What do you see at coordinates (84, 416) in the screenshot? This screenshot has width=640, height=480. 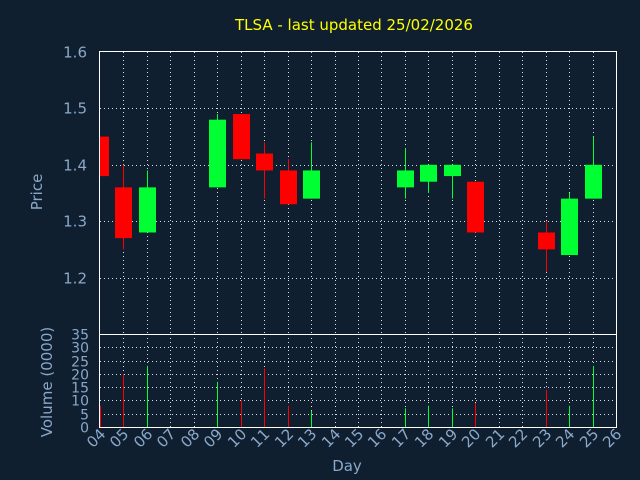 I see `volume-tick-label: 5` at bounding box center [84, 416].